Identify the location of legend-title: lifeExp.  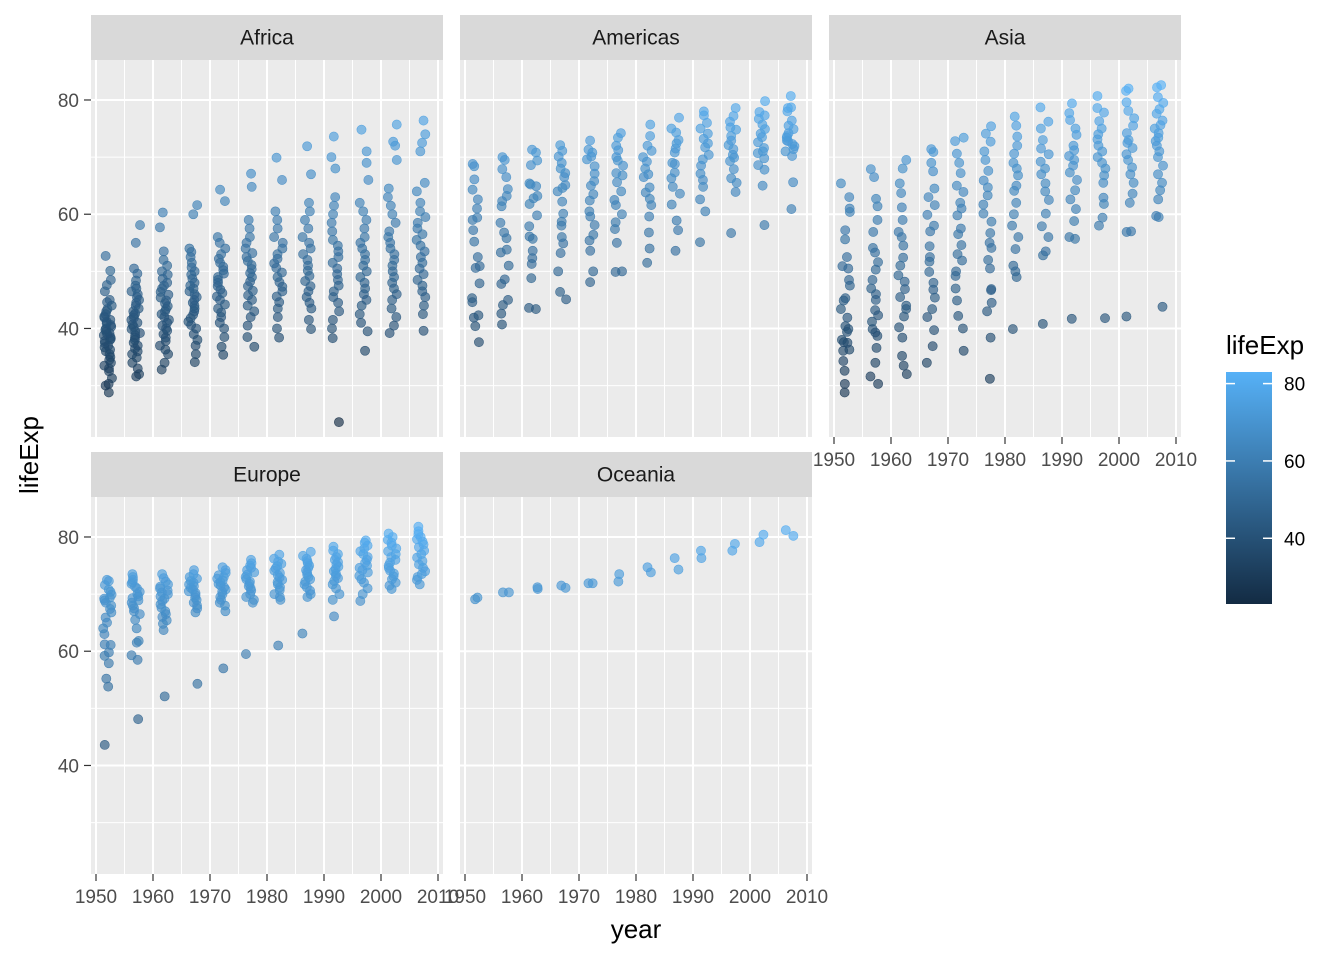
(1265, 345).